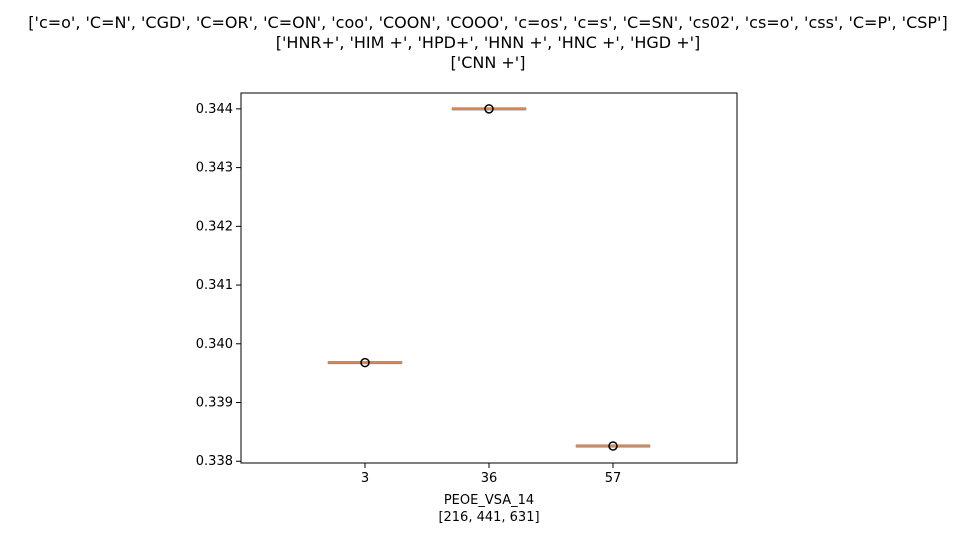 The width and height of the screenshot is (976, 533). What do you see at coordinates (214, 344) in the screenshot?
I see `y-tick-label: 0.340` at bounding box center [214, 344].